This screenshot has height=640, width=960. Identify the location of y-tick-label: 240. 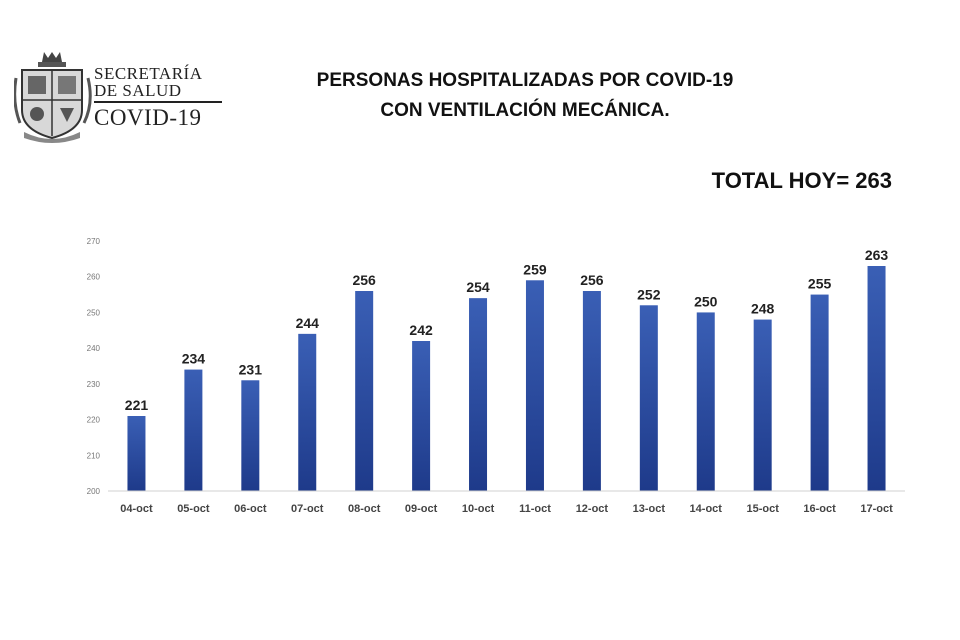
(94, 348).